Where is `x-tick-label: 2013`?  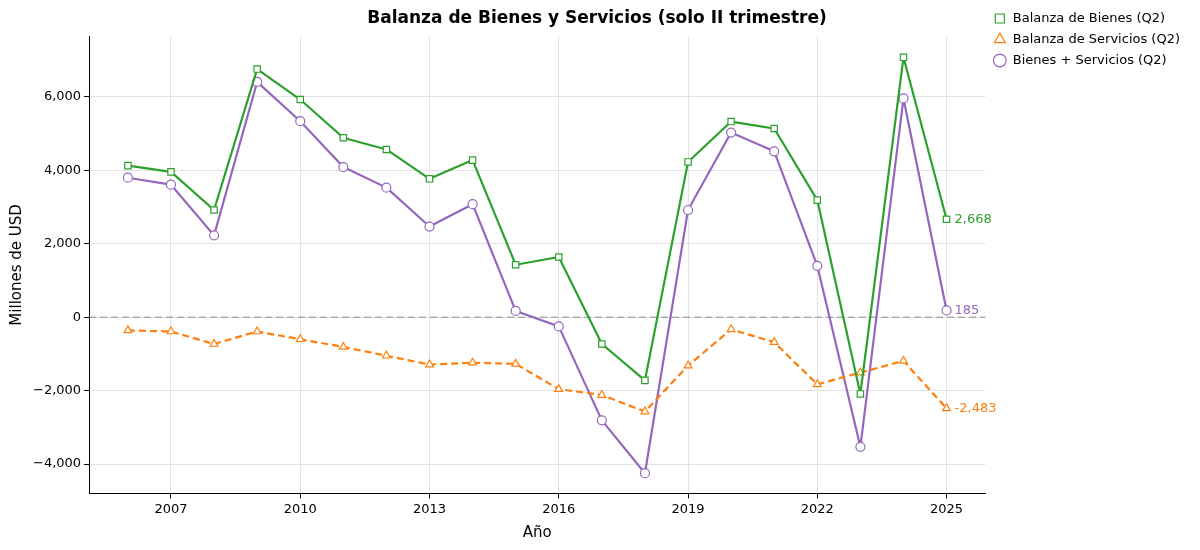 x-tick-label: 2013 is located at coordinates (429, 508).